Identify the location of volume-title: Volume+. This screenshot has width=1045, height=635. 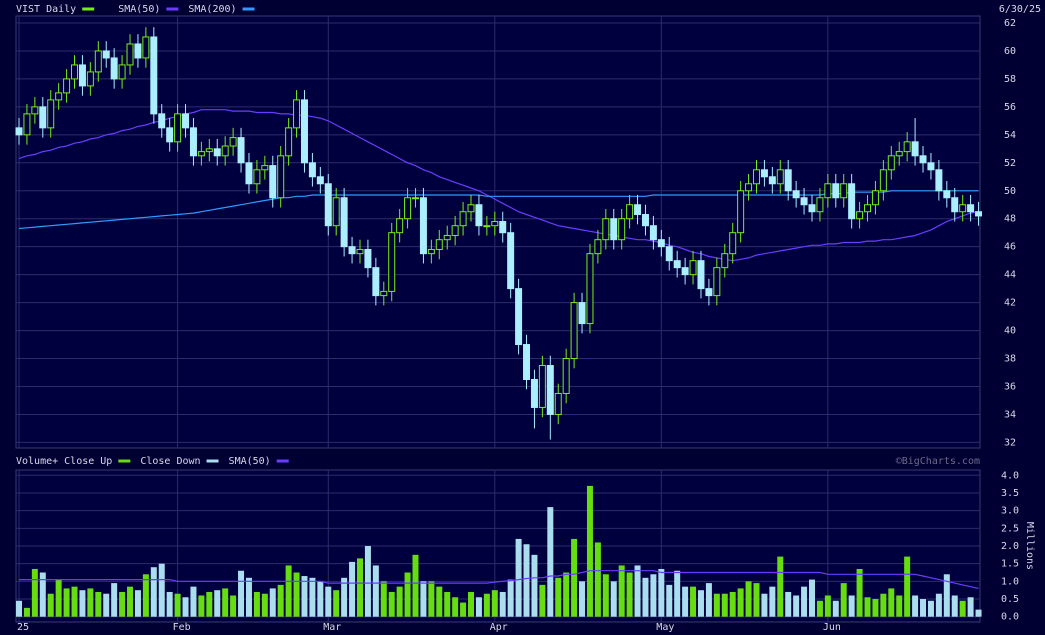
(37, 461).